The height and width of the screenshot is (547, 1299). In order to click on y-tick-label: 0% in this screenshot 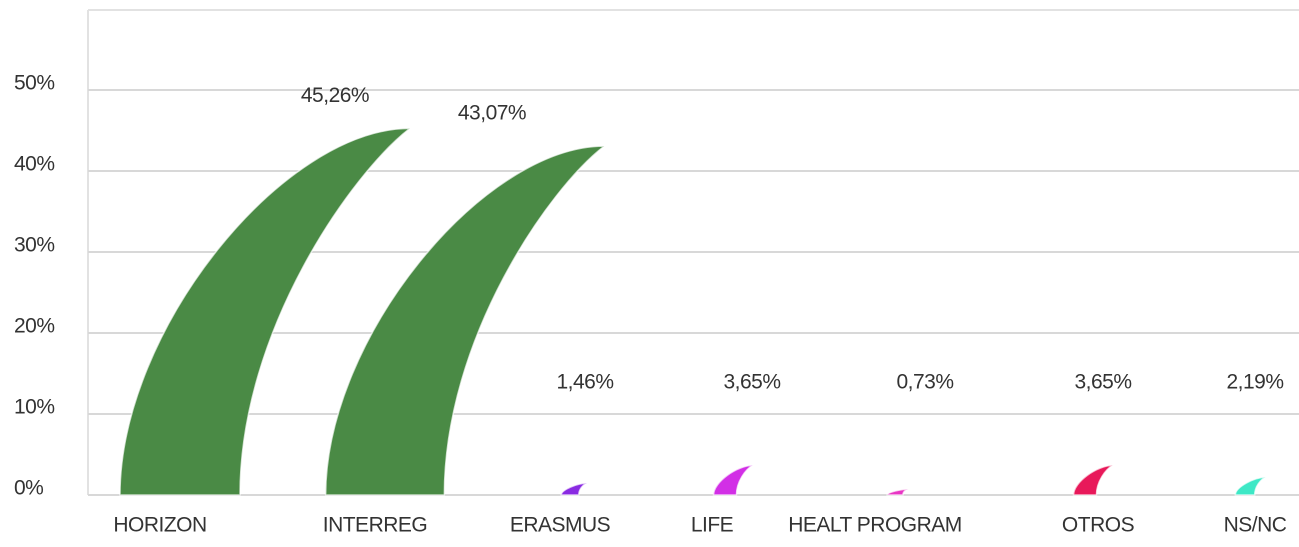, I will do `click(28, 488)`.